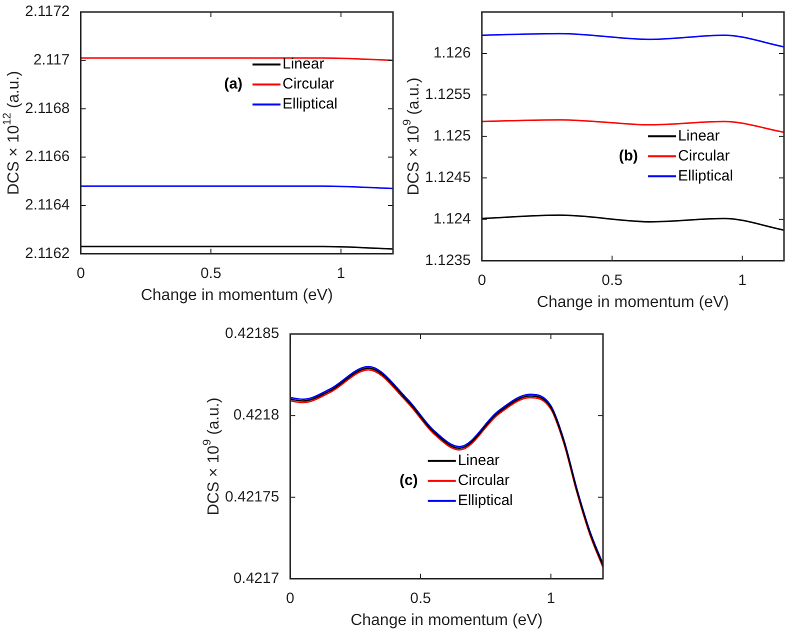  What do you see at coordinates (452, 219) in the screenshot?
I see `y-tick-label: 1.124` at bounding box center [452, 219].